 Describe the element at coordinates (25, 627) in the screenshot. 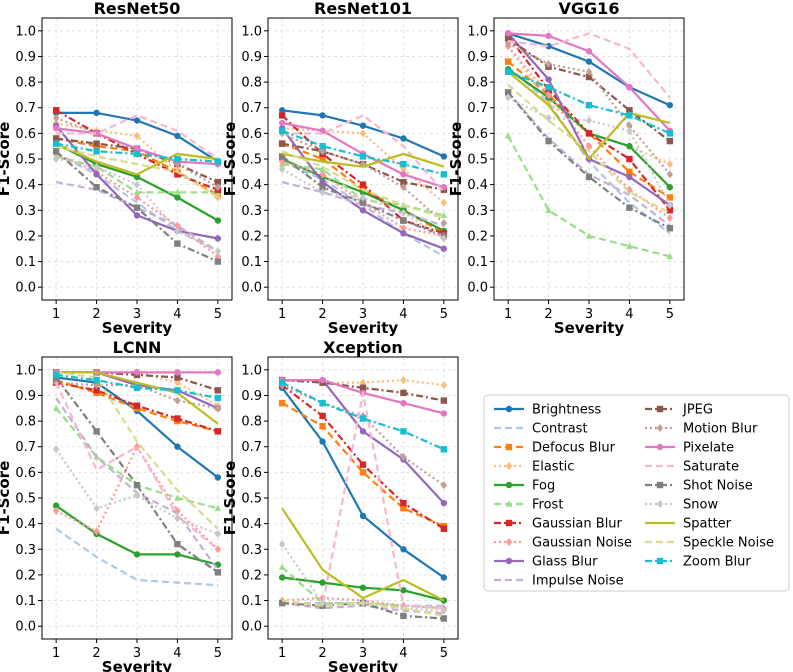

I see `y-tick-label: 0.0` at that location.